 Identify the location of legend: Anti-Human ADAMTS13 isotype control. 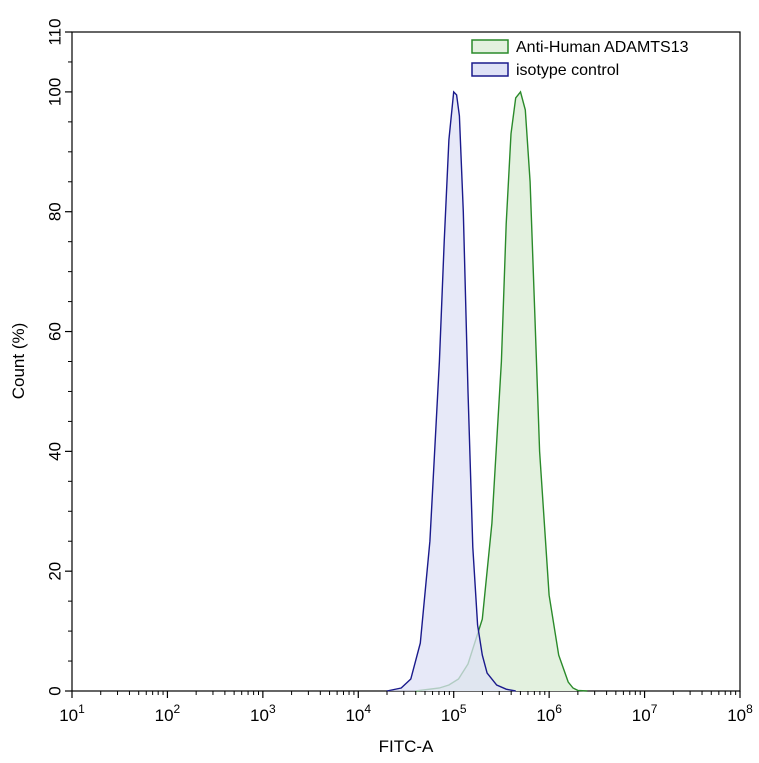
(580, 59).